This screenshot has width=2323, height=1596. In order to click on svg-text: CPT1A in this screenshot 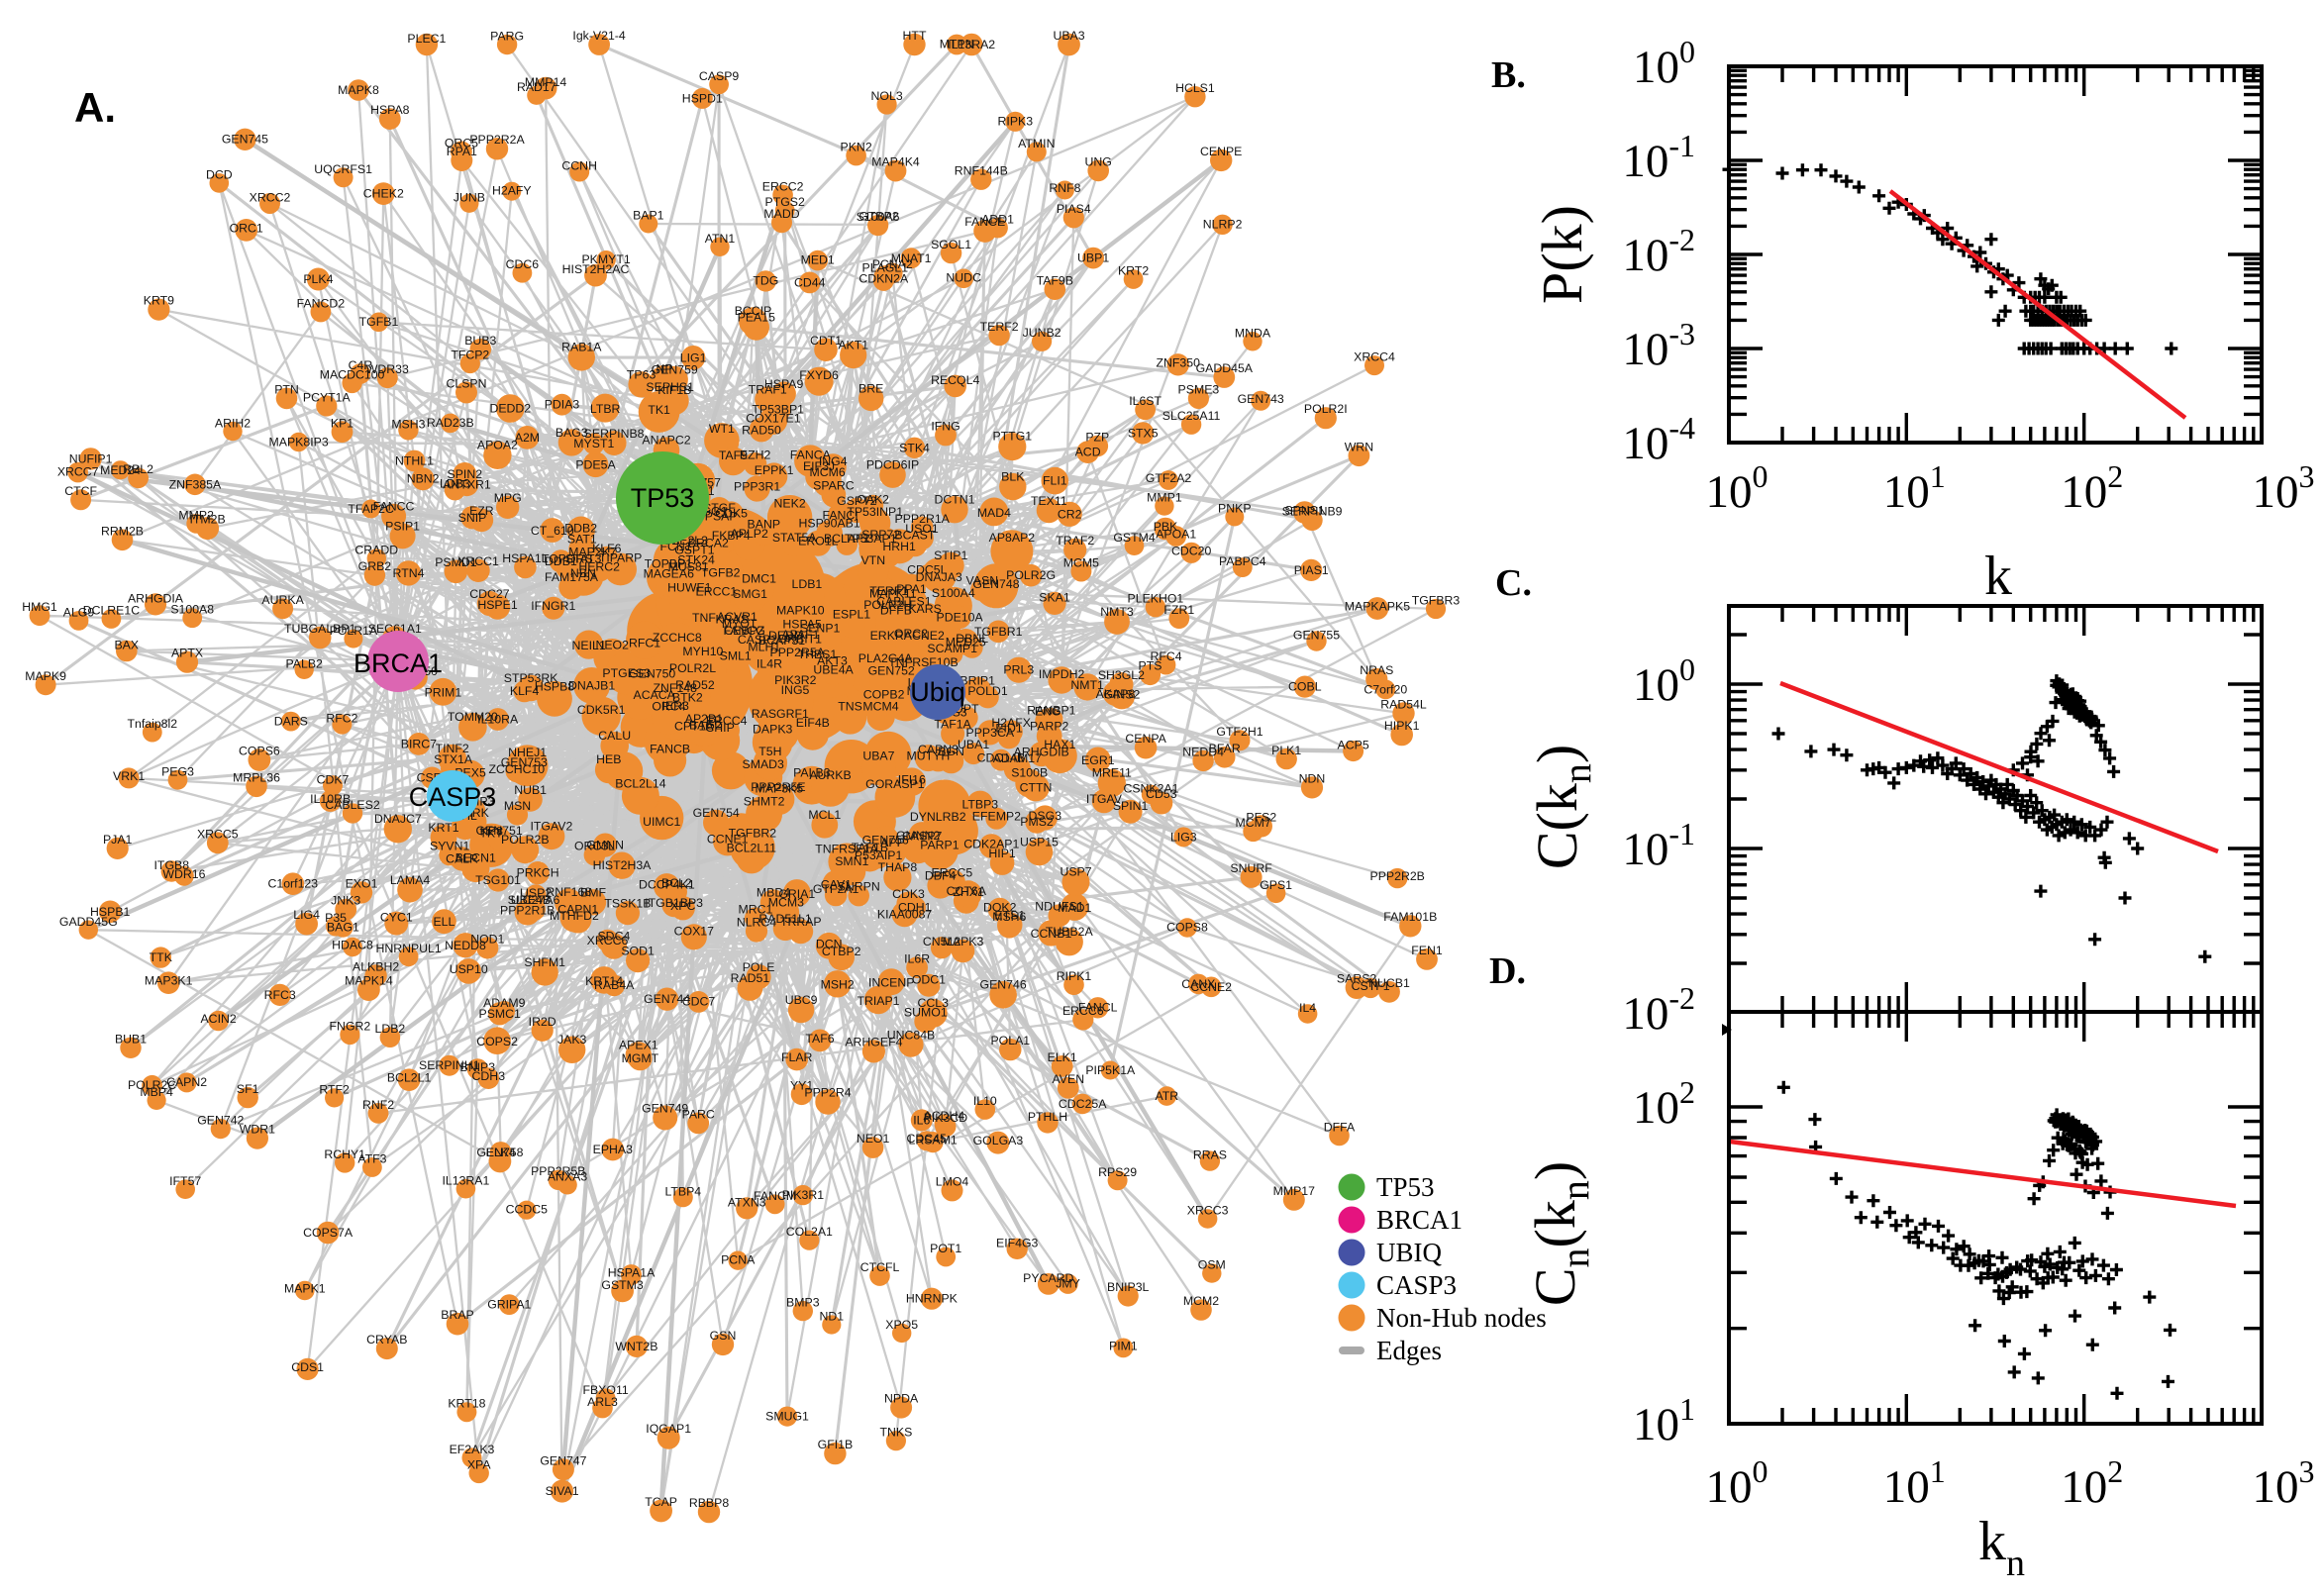, I will do `click(694, 727)`.